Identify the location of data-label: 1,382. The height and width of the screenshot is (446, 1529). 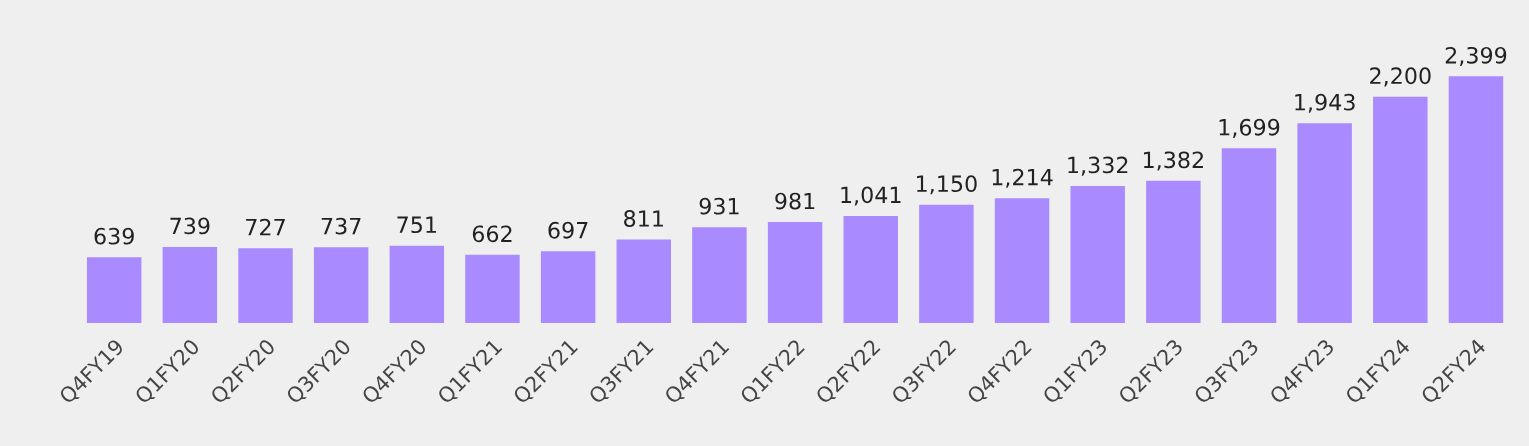
(1173, 161).